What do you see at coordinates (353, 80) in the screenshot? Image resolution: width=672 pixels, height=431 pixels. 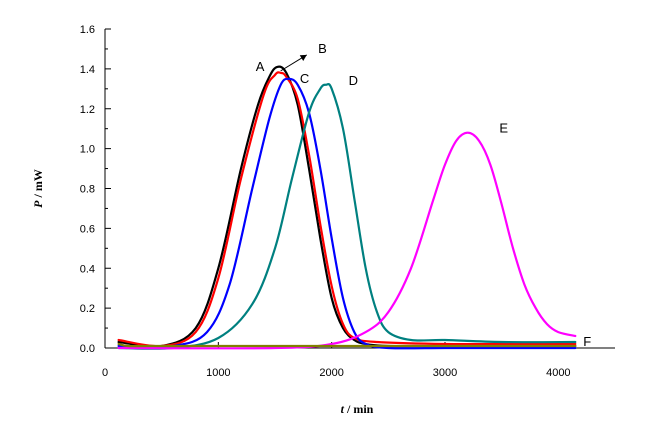 I see `curve-label-d: D` at bounding box center [353, 80].